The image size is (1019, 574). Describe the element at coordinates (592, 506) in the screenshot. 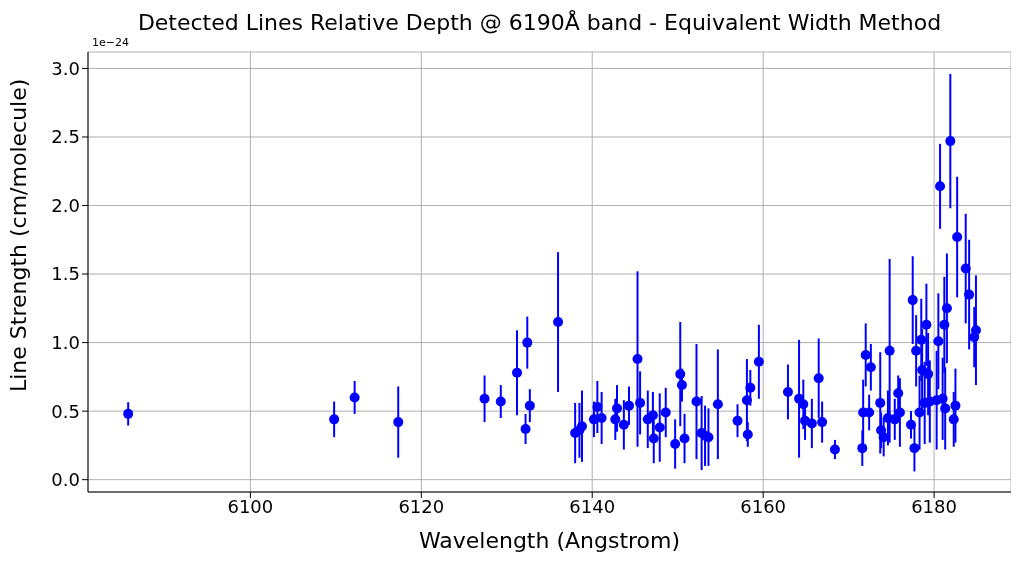

I see `x-tick-label: 6140` at that location.